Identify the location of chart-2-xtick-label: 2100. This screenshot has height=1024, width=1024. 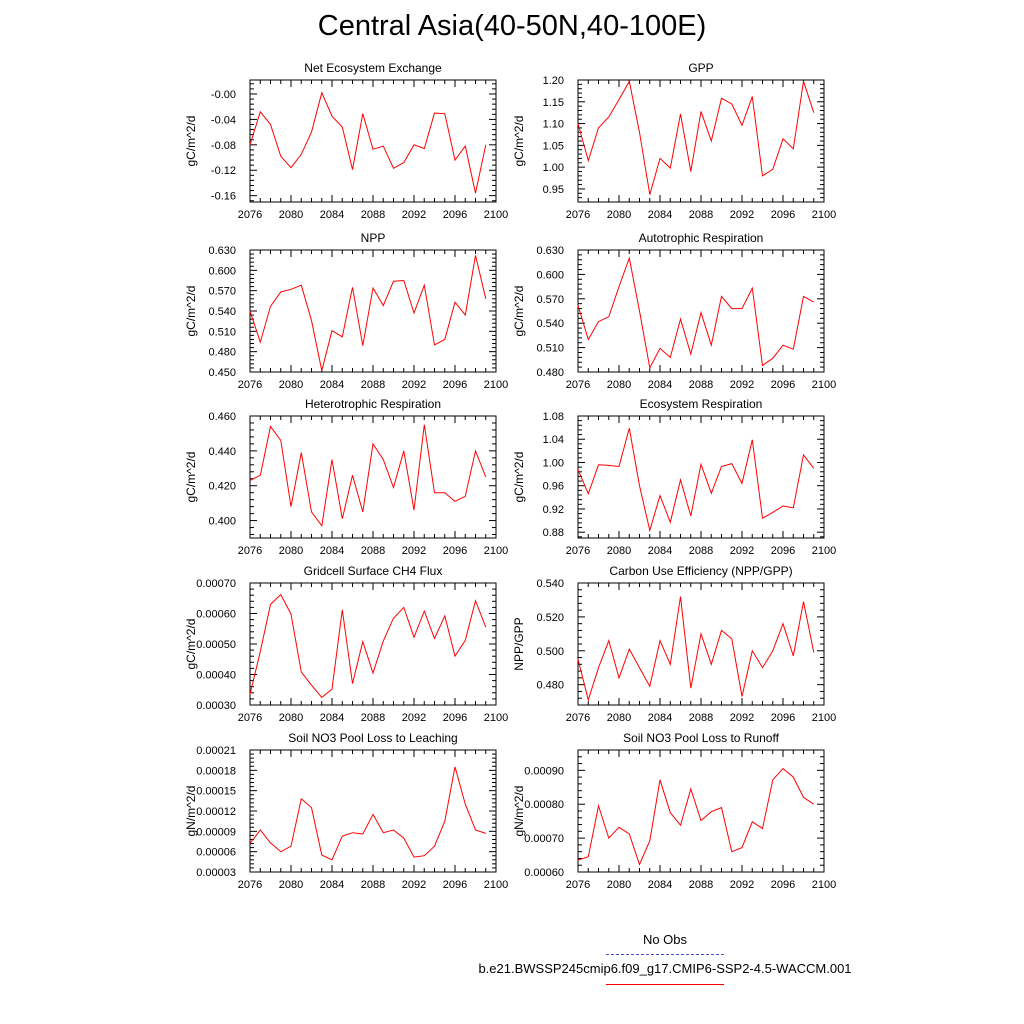
(824, 215).